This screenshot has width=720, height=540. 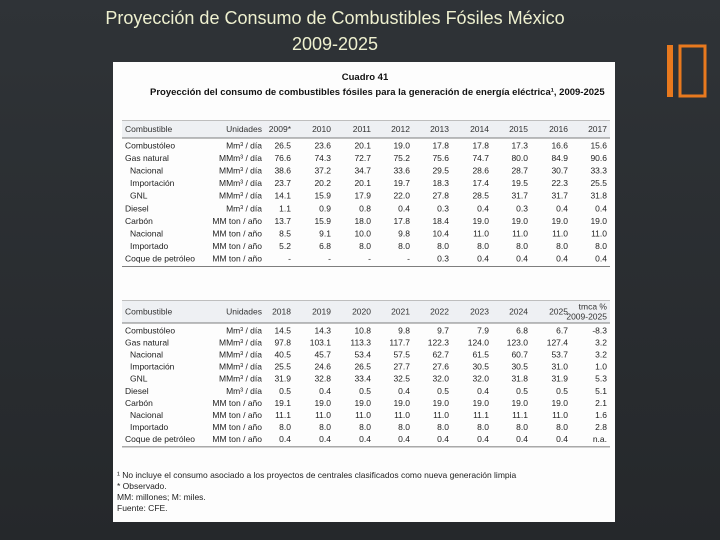 What do you see at coordinates (559, 196) in the screenshot?
I see `cell: 31.7` at bounding box center [559, 196].